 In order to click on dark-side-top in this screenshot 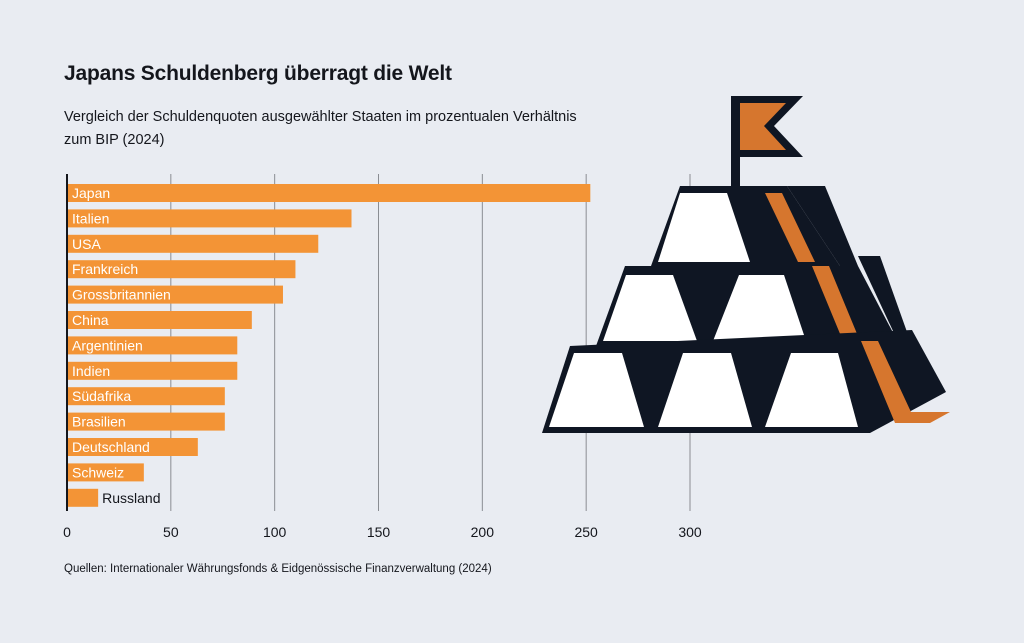, I will do `click(822, 226)`.